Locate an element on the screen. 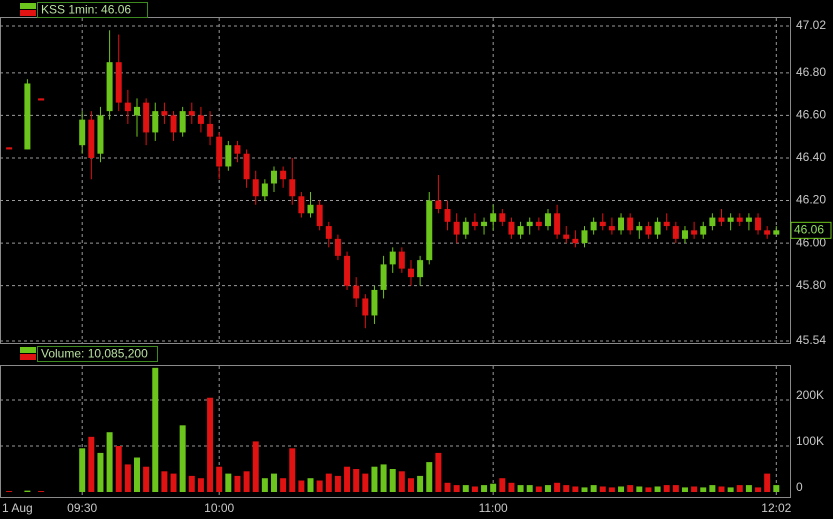 This screenshot has width=833, height=519. y-tick-label: 46.20 is located at coordinates (811, 200).